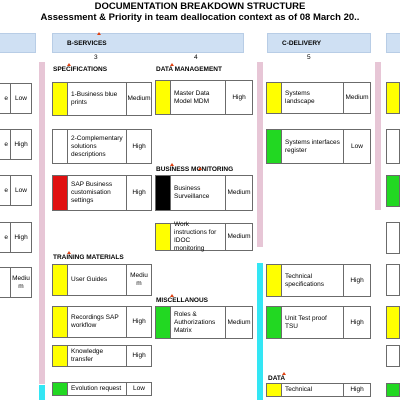 This screenshot has width=400, height=400. I want to click on doc-card-sap-customisation: SAP Business customisation settings High, so click(102, 193).